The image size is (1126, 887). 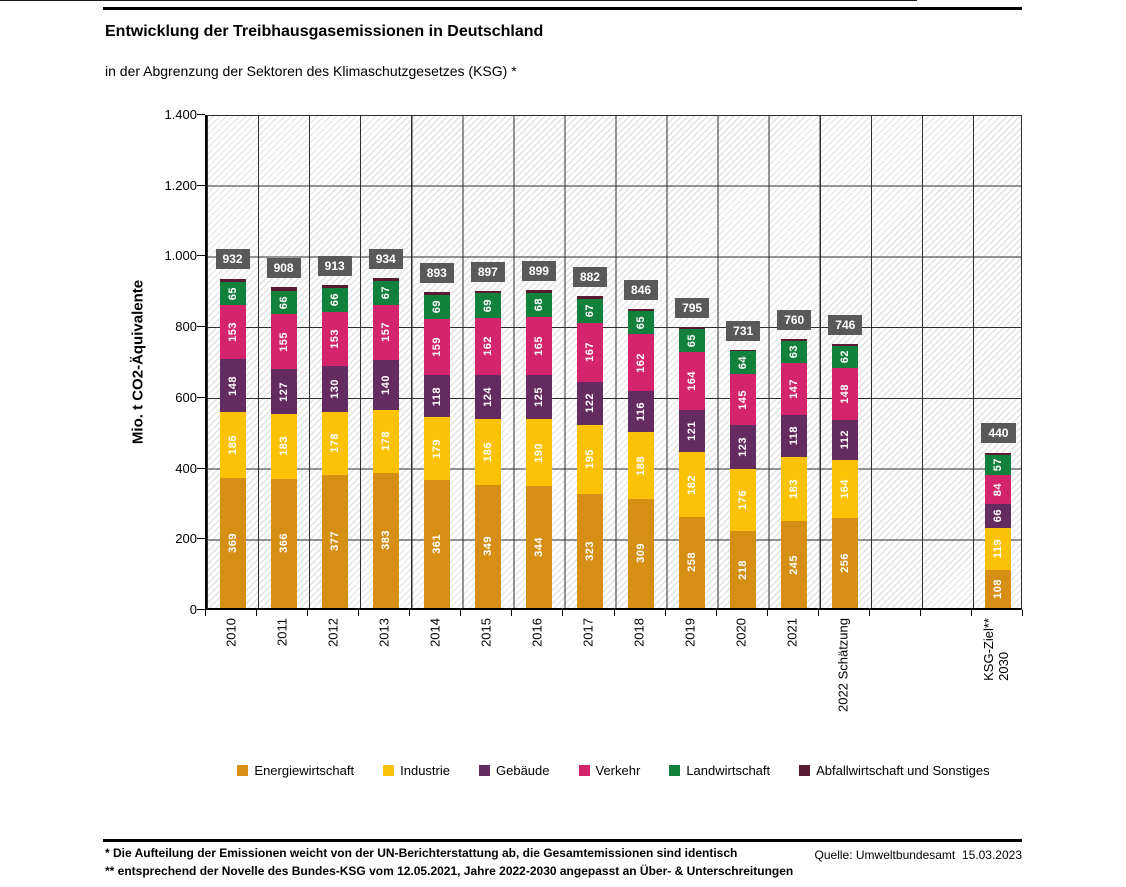 I want to click on stacked-bar-2012: 377 178 130 153 66, so click(x=334, y=446).